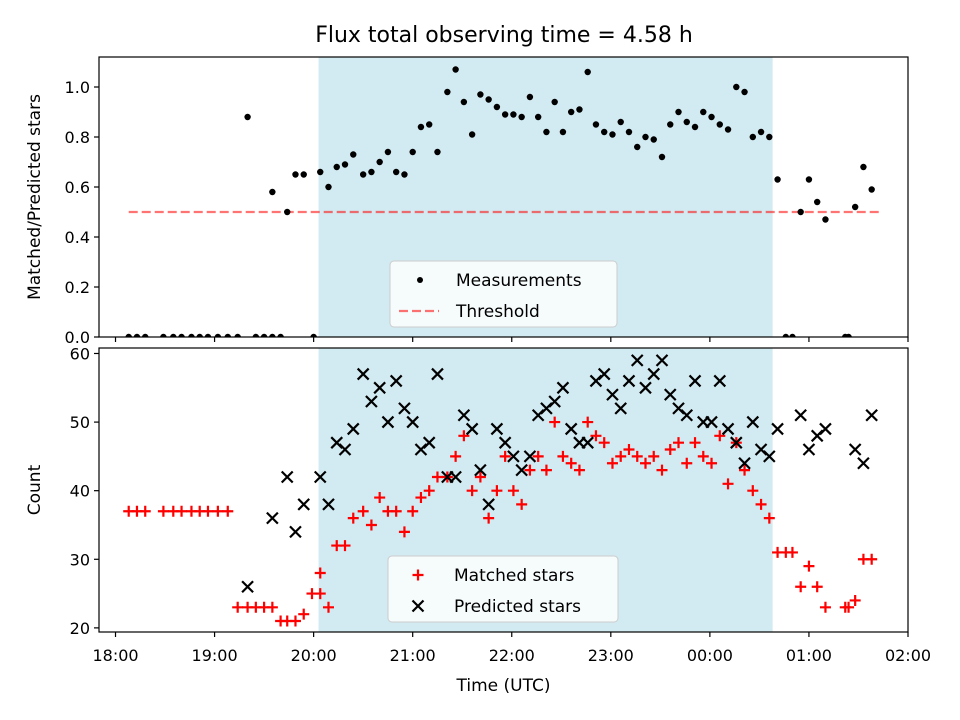 Image resolution: width=960 pixels, height=720 pixels. I want to click on y-axis-label: Count, so click(35, 489).